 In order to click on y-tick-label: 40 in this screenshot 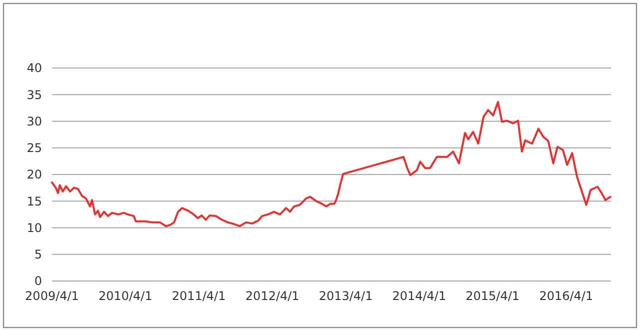, I will do `click(34, 68)`.